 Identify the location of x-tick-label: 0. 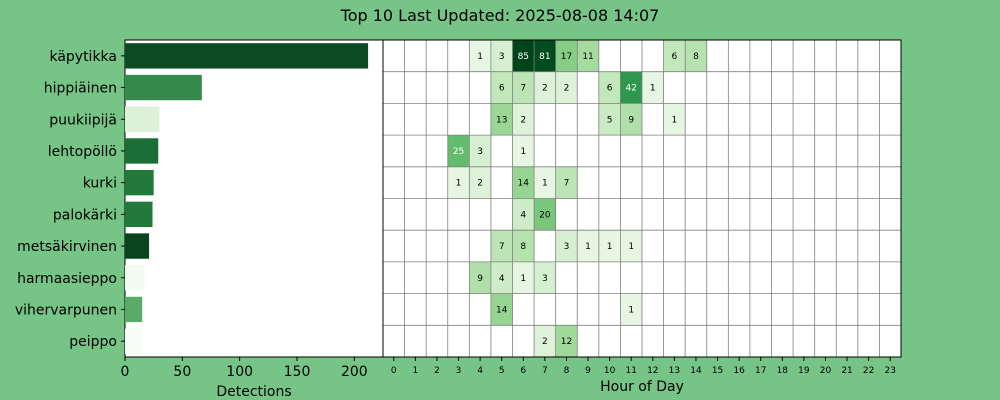
(125, 372).